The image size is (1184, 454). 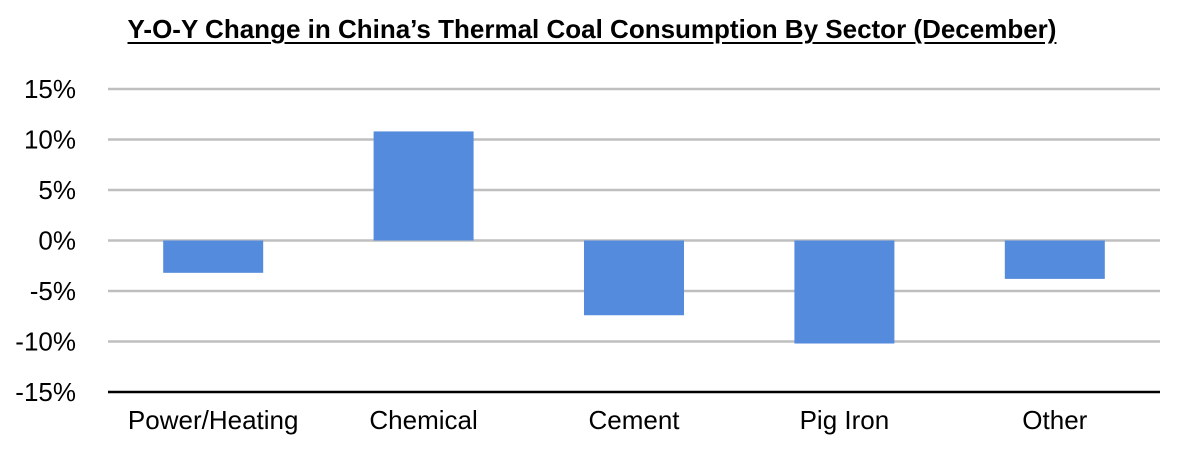 I want to click on x-category-label: Pig Iron, so click(x=845, y=420).